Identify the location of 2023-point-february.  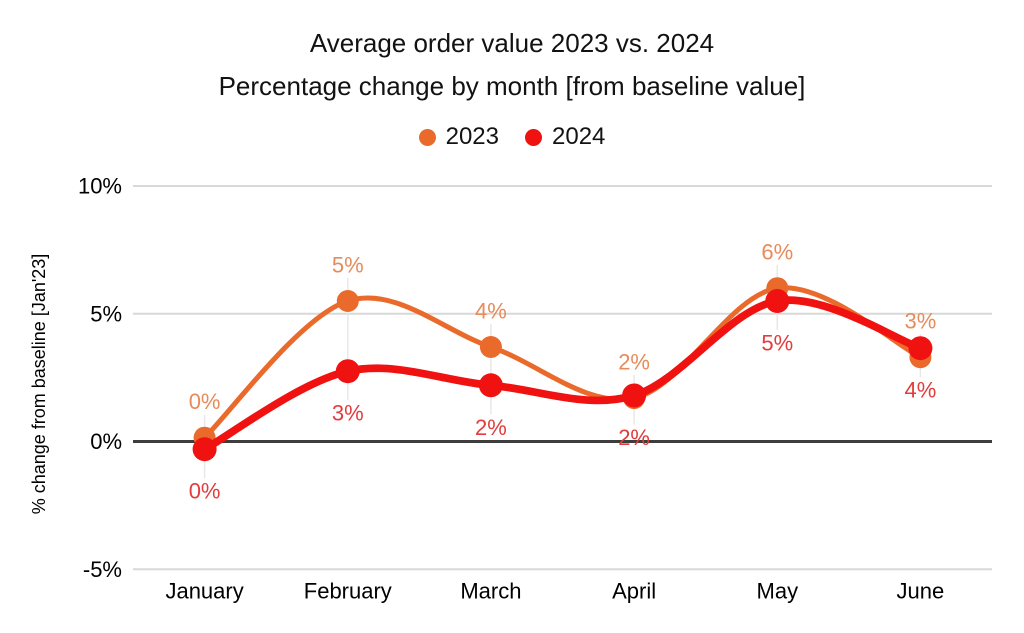
(347, 301).